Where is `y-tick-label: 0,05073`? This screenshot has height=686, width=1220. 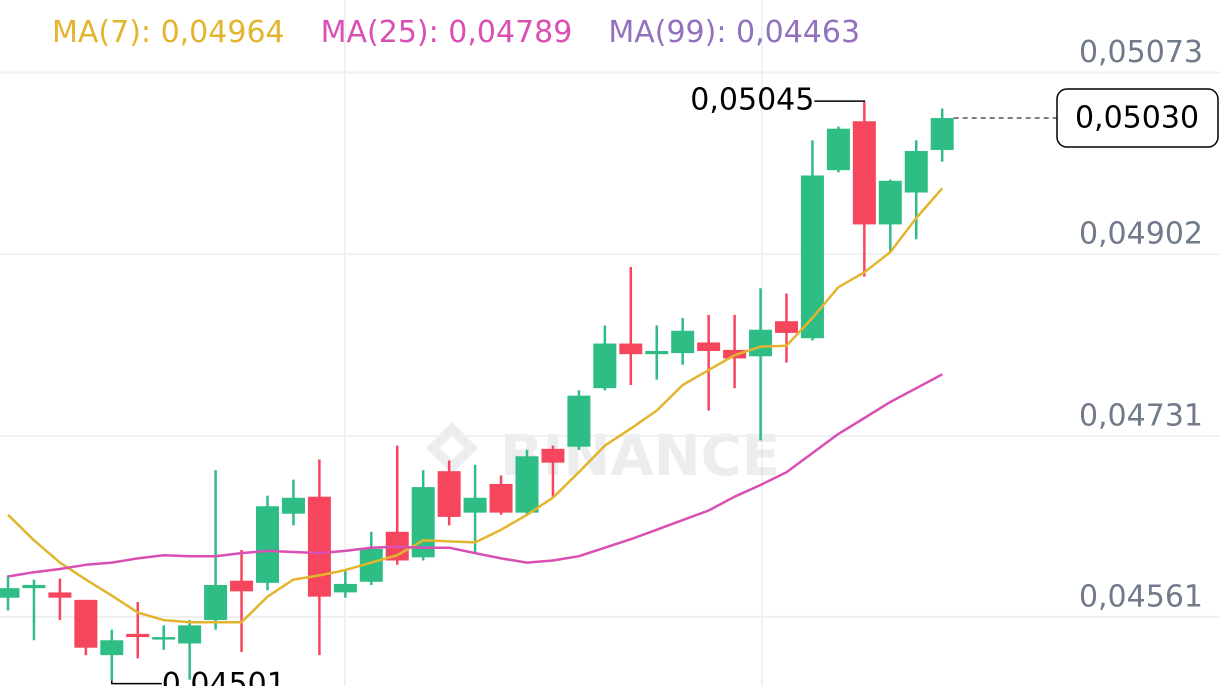 y-tick-label: 0,05073 is located at coordinates (1141, 52).